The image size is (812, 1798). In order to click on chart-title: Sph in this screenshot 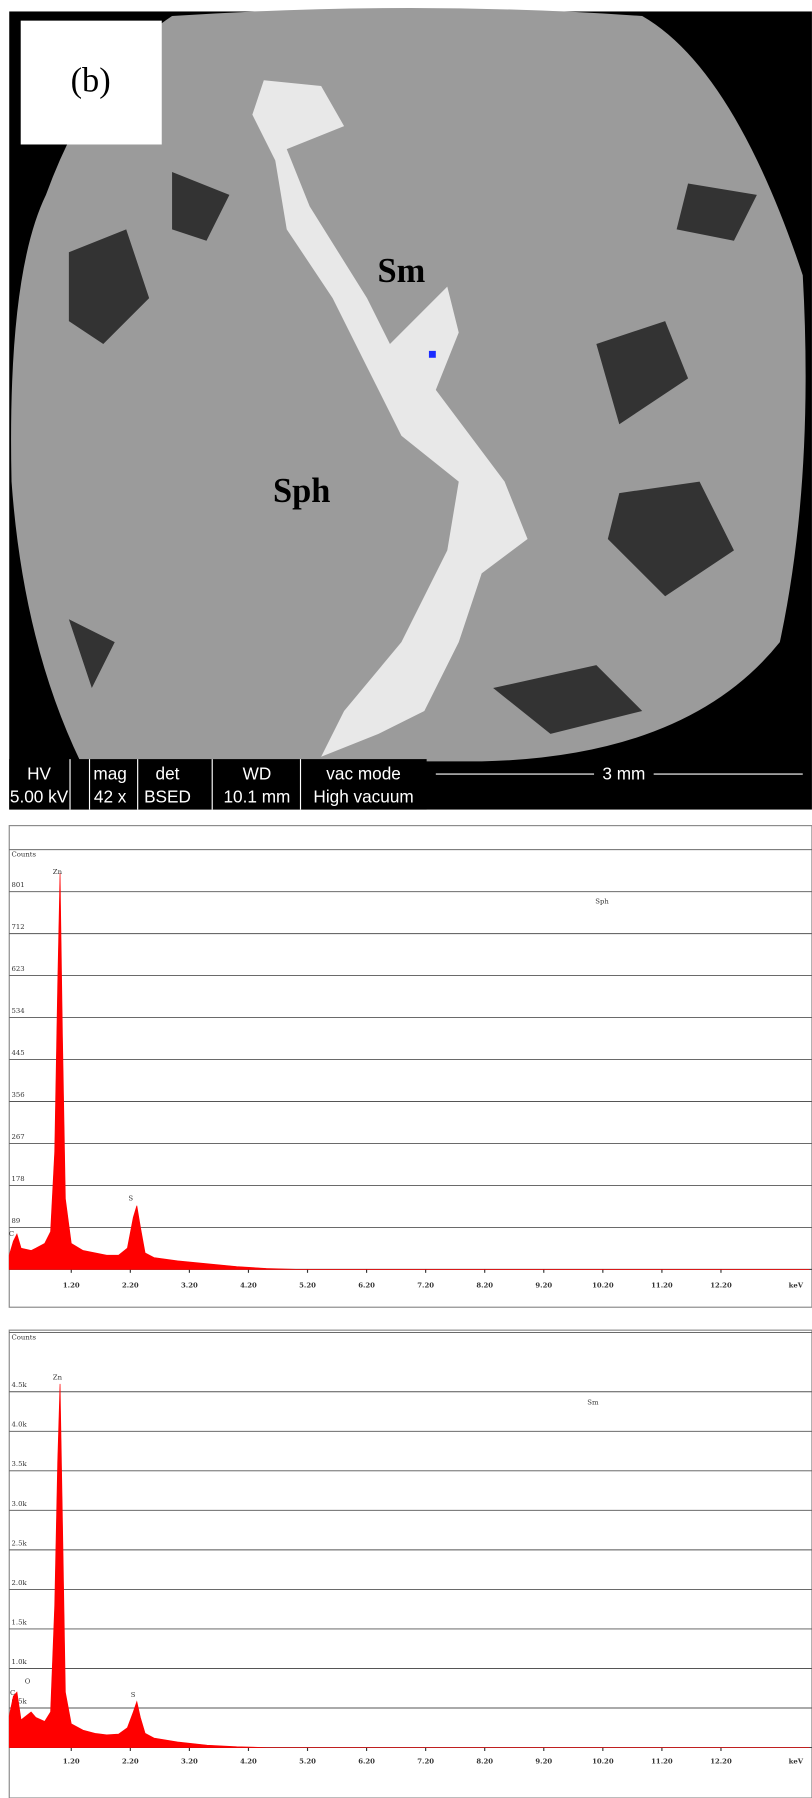, I will do `click(602, 902)`.